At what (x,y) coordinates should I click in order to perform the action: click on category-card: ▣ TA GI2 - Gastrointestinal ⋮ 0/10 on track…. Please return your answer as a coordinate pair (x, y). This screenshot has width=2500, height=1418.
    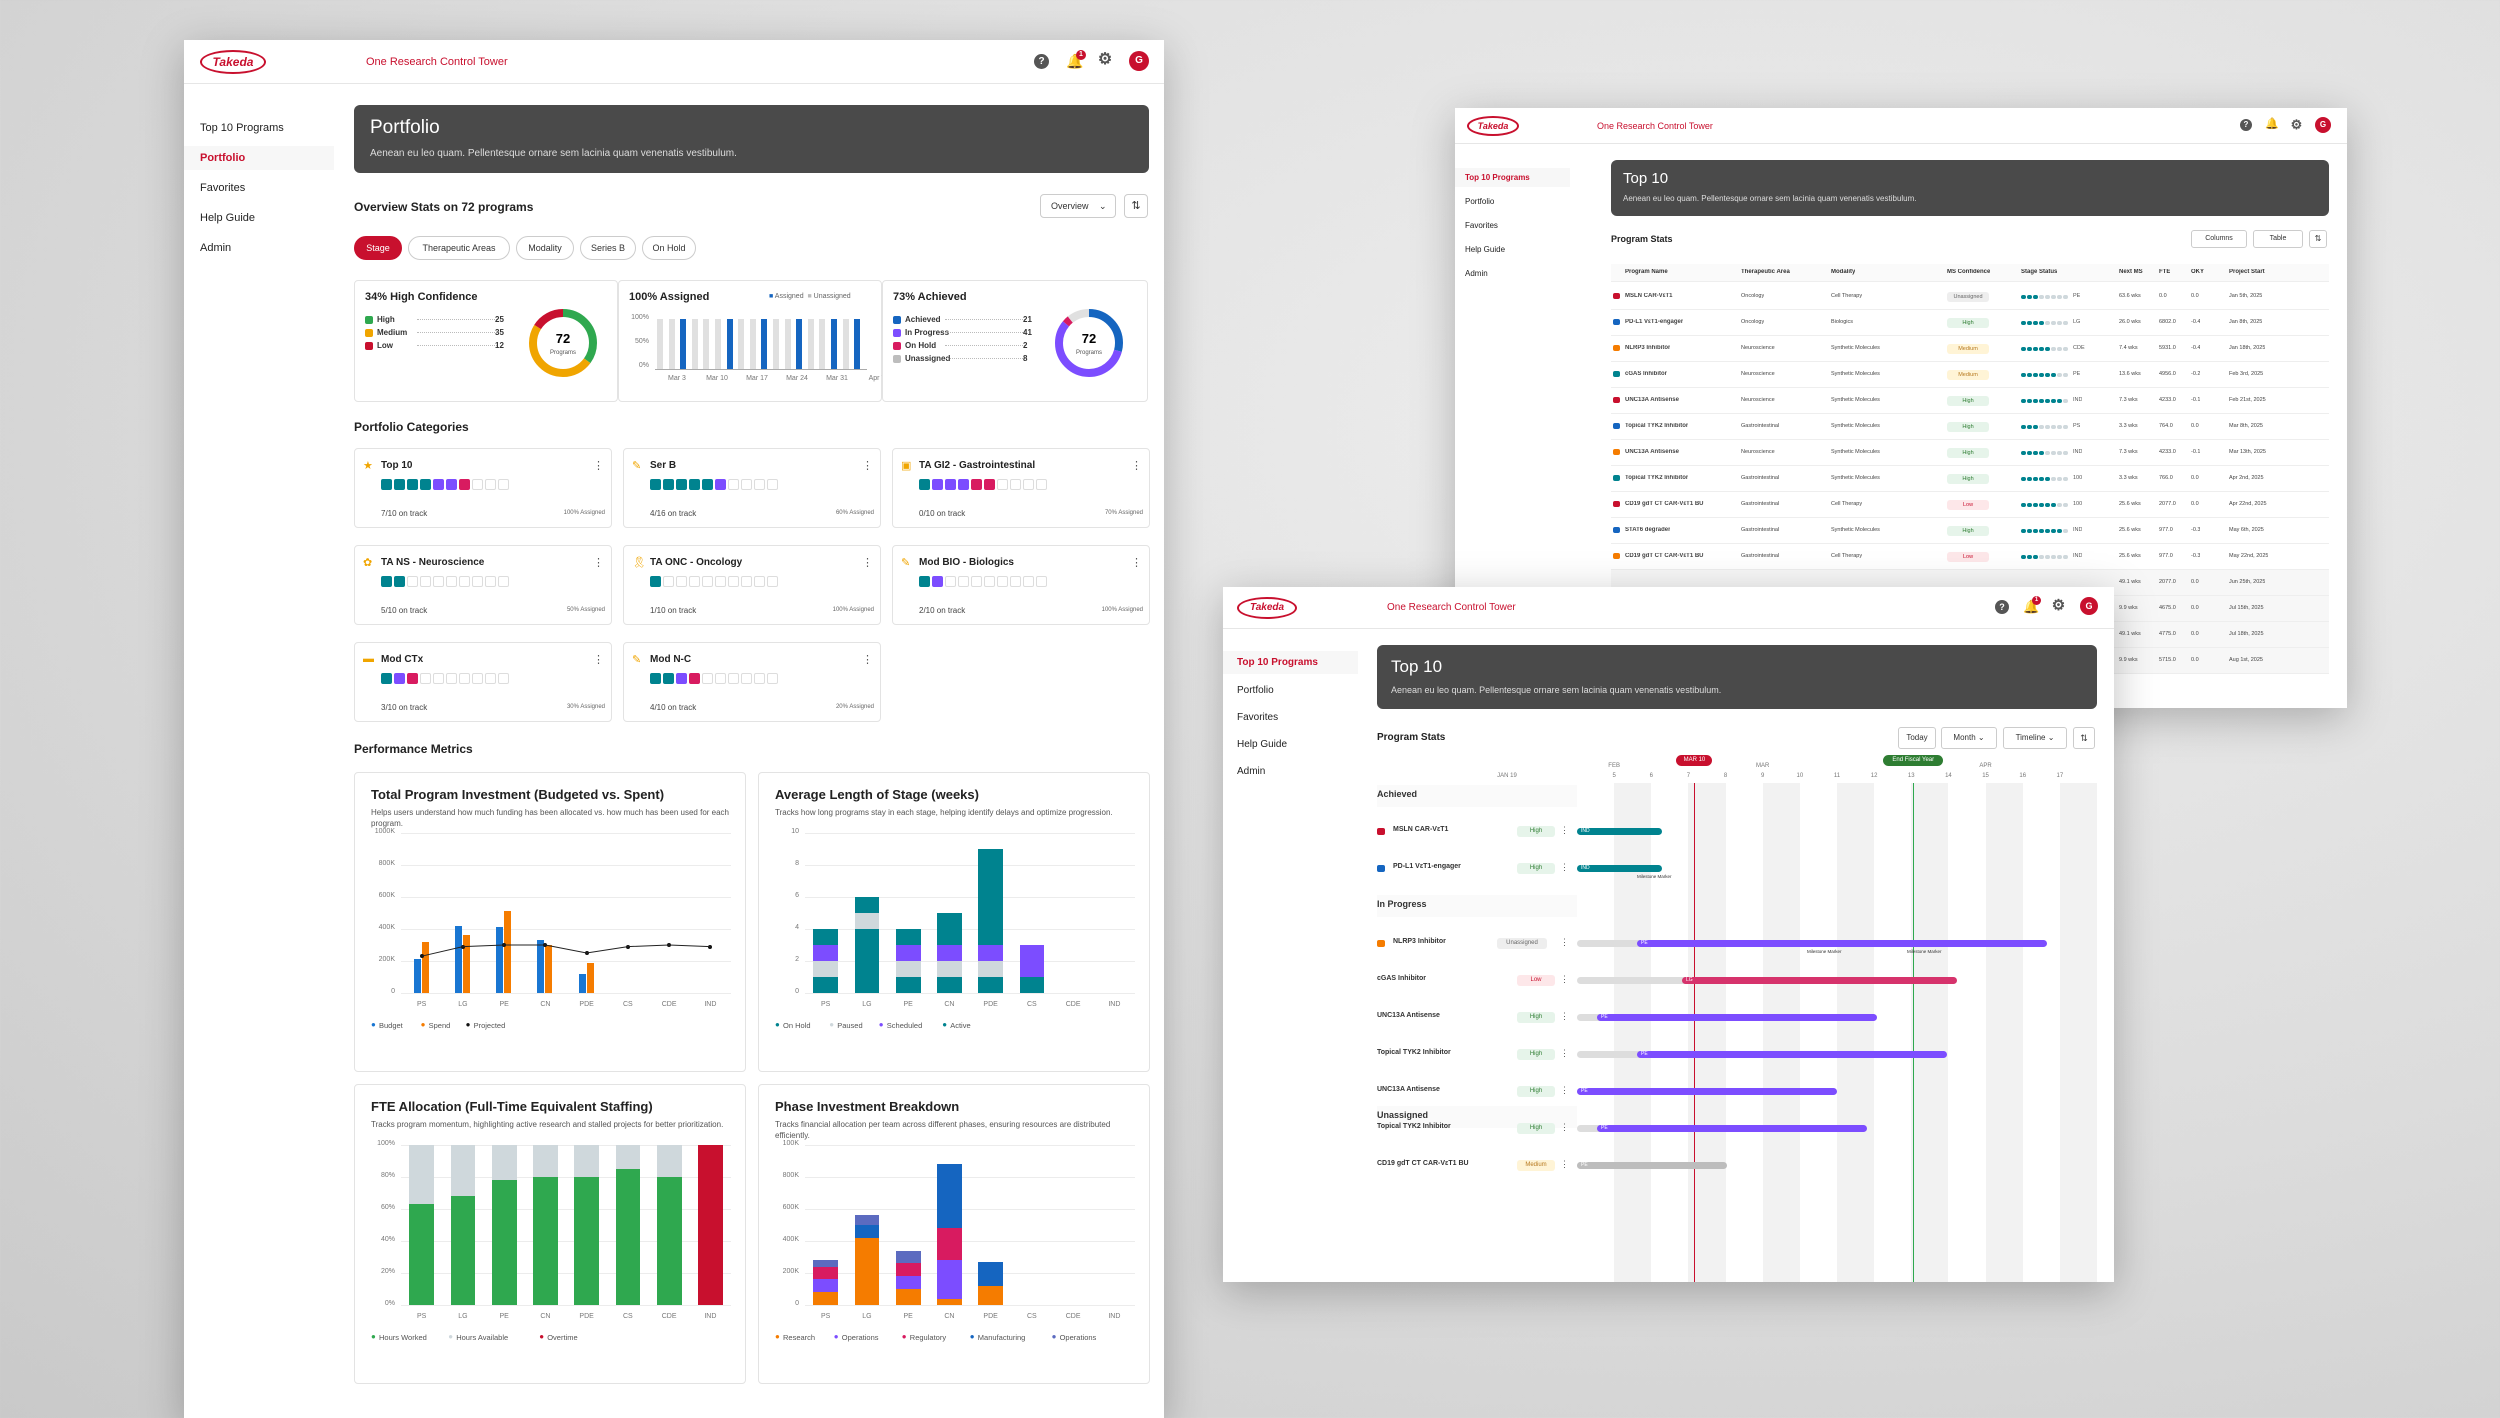
    Looking at the image, I should click on (1021, 488).